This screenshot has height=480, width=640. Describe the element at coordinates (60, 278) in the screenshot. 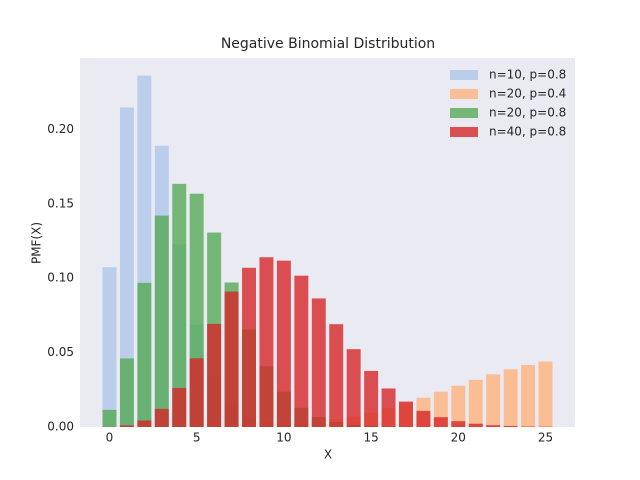

I see `y-tick-label: 0.10` at that location.